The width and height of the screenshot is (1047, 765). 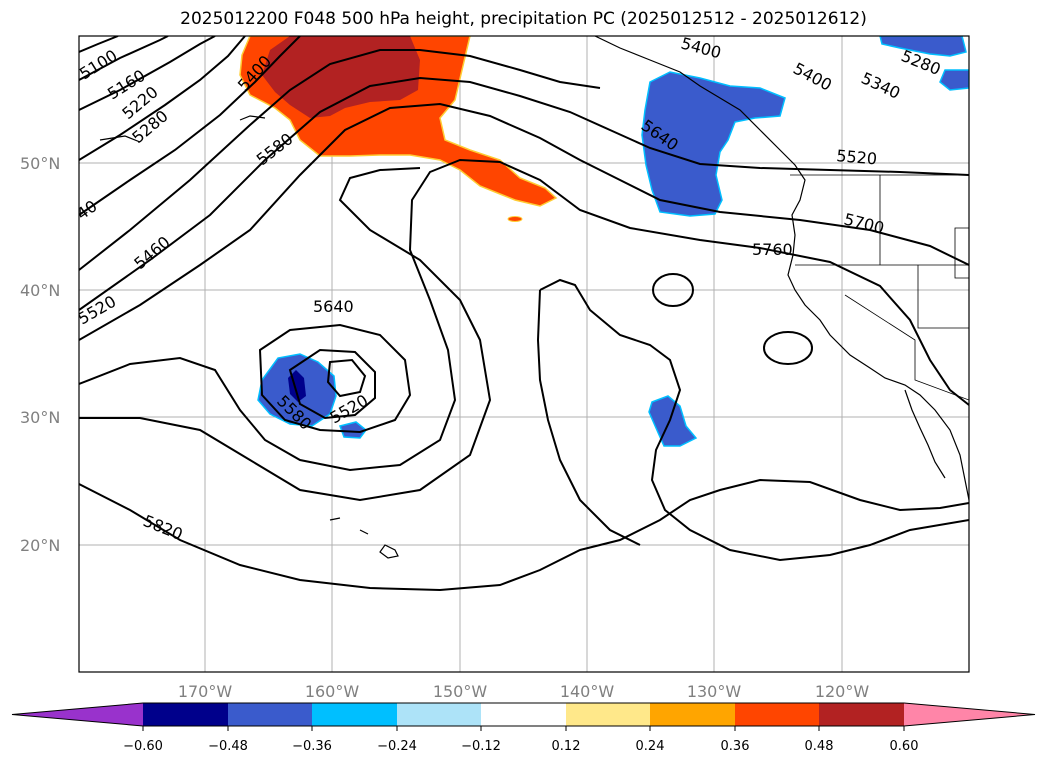 What do you see at coordinates (40, 354) in the screenshot?
I see `latitude-labels: 50°N 40°N 30°N 20°N` at bounding box center [40, 354].